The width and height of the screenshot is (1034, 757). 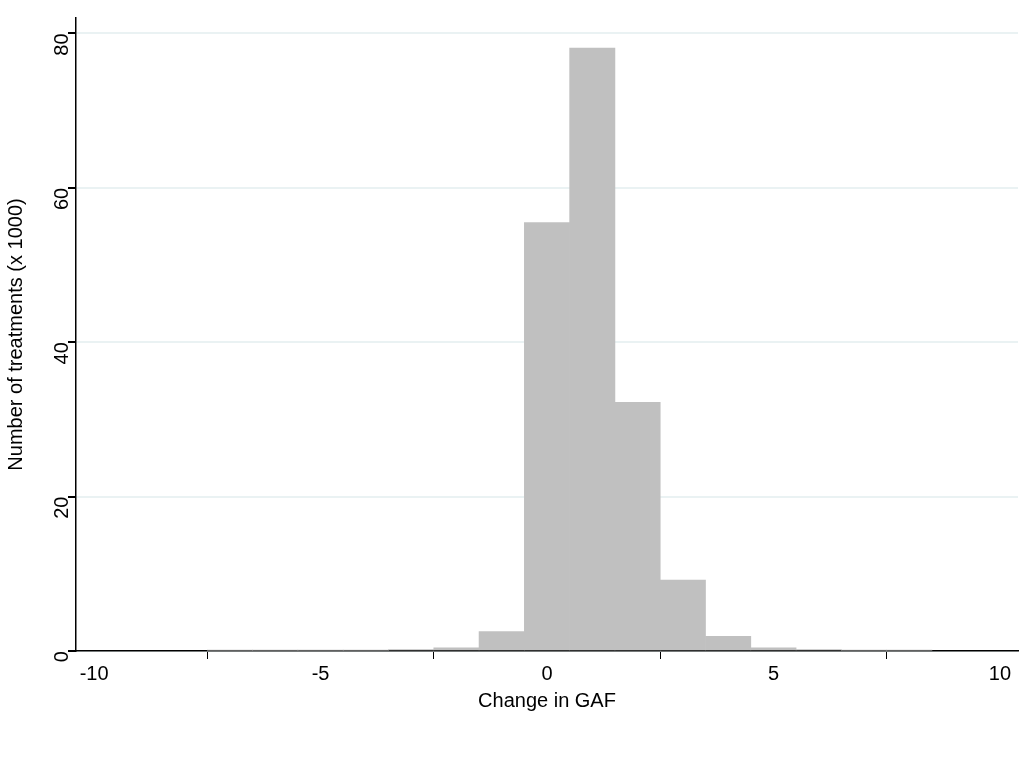 I want to click on x-tick-label: -10, so click(x=94, y=672).